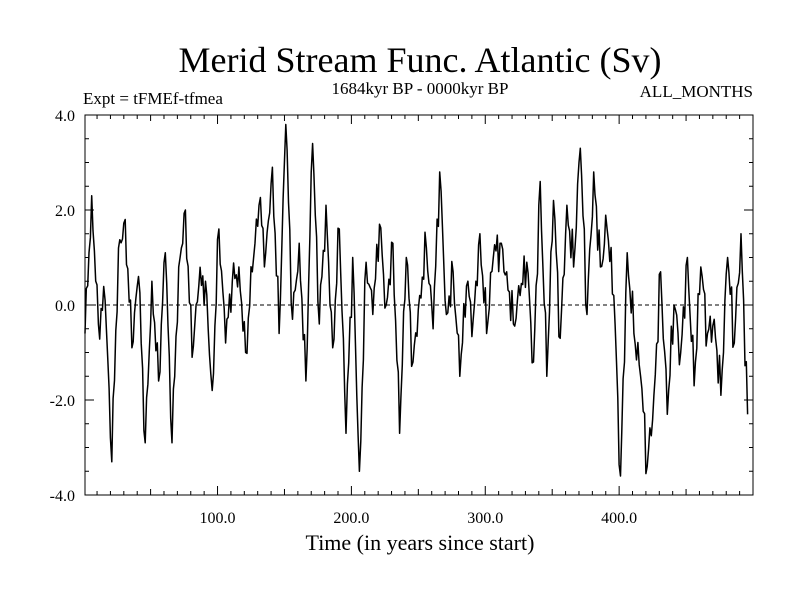 The width and height of the screenshot is (800, 600). What do you see at coordinates (420, 542) in the screenshot?
I see `x-axis-label: Time (in years since start)` at bounding box center [420, 542].